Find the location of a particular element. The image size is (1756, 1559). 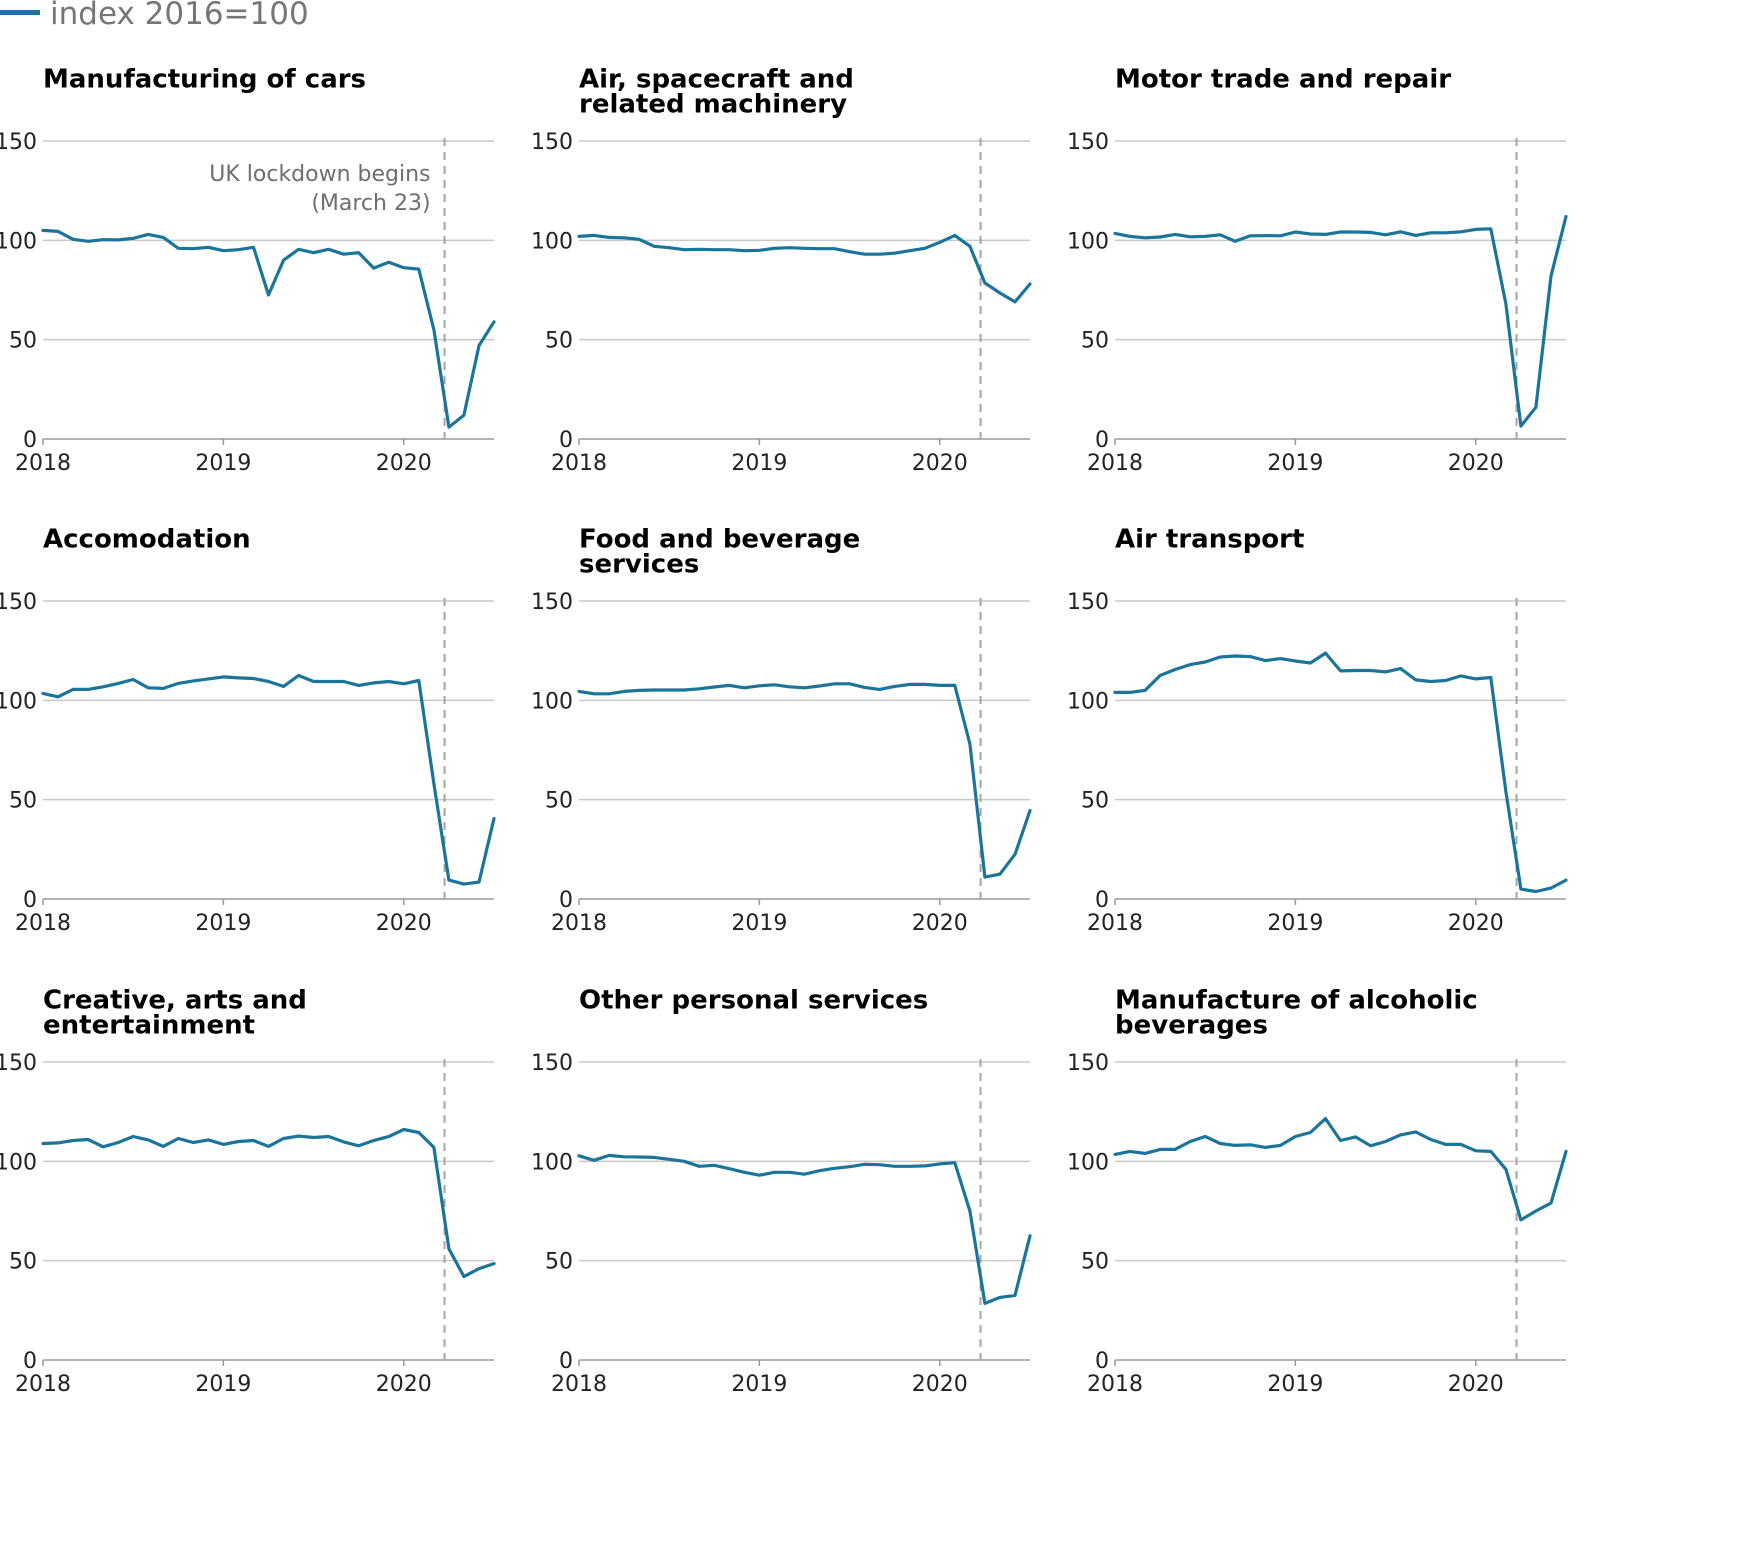

chart-panel: Accomodation 0 50 100 150 2018 2019 2020 is located at coordinates (248, 730).